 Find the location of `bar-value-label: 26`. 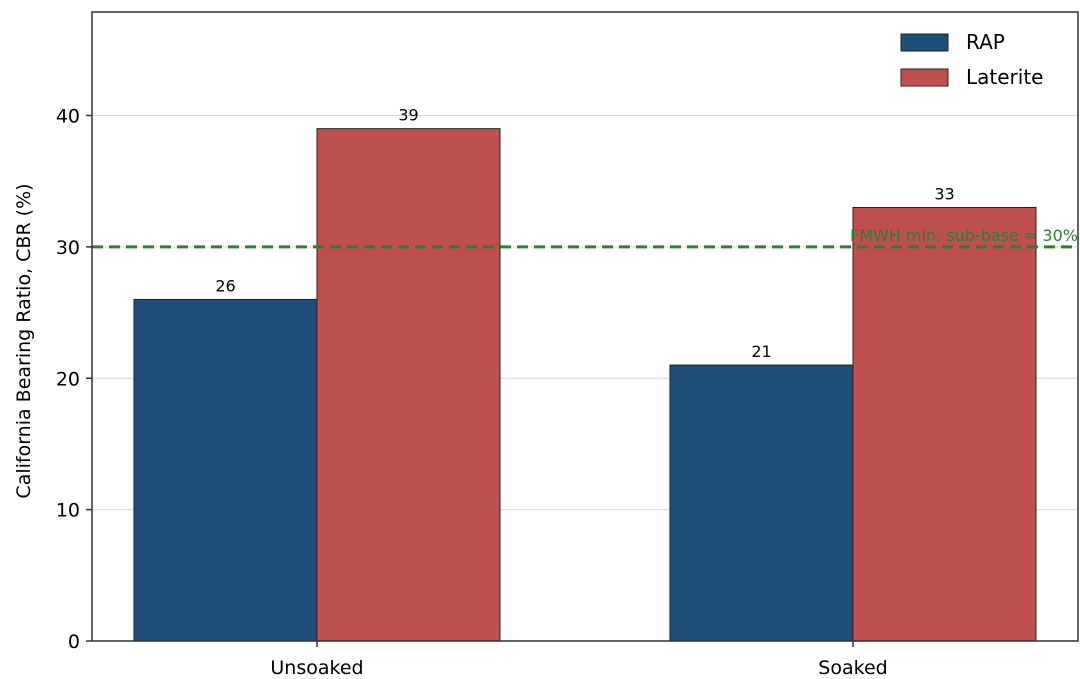

bar-value-label: 26 is located at coordinates (225, 285).